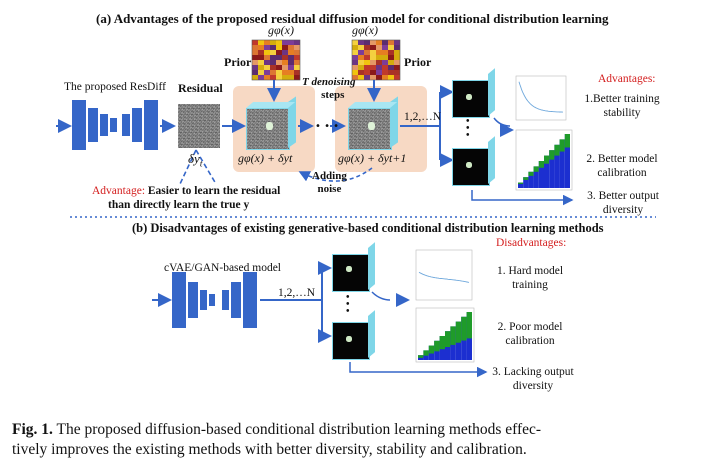 The width and height of the screenshot is (720, 463). What do you see at coordinates (491, 92) in the screenshot?
I see `output-cube-a-top-side` at bounding box center [491, 92].